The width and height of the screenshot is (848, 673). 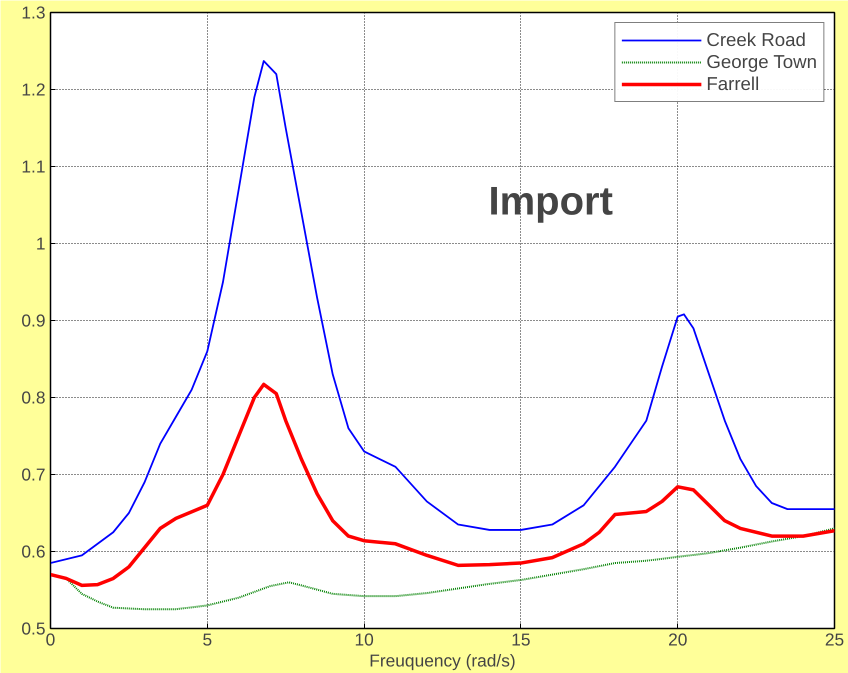 What do you see at coordinates (550, 202) in the screenshot?
I see `annotation: Import` at bounding box center [550, 202].